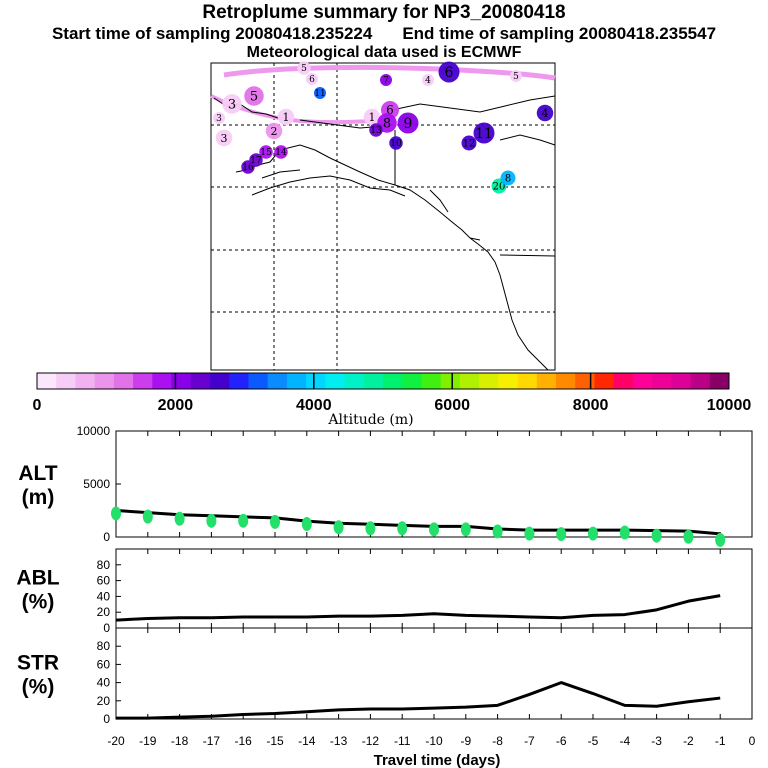  I want to click on x-tick-label: -11, so click(402, 741).